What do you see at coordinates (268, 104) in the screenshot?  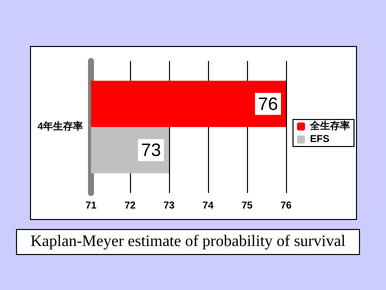 I see `data-label: 76` at bounding box center [268, 104].